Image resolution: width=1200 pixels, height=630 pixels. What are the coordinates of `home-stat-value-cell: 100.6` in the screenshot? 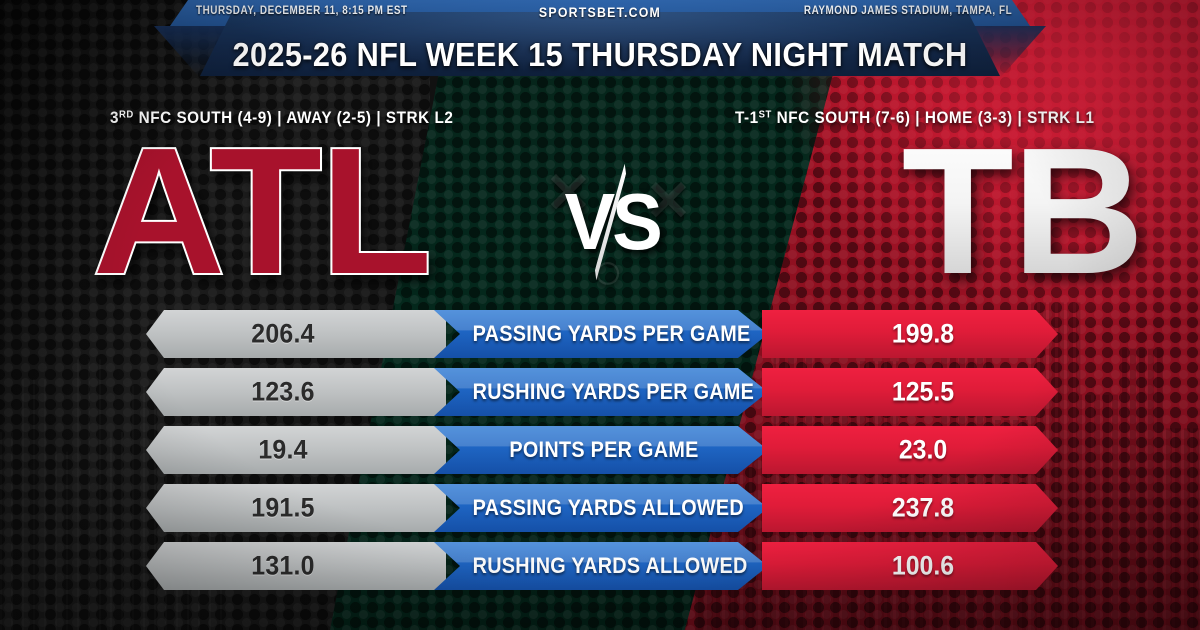 It's located at (910, 566).